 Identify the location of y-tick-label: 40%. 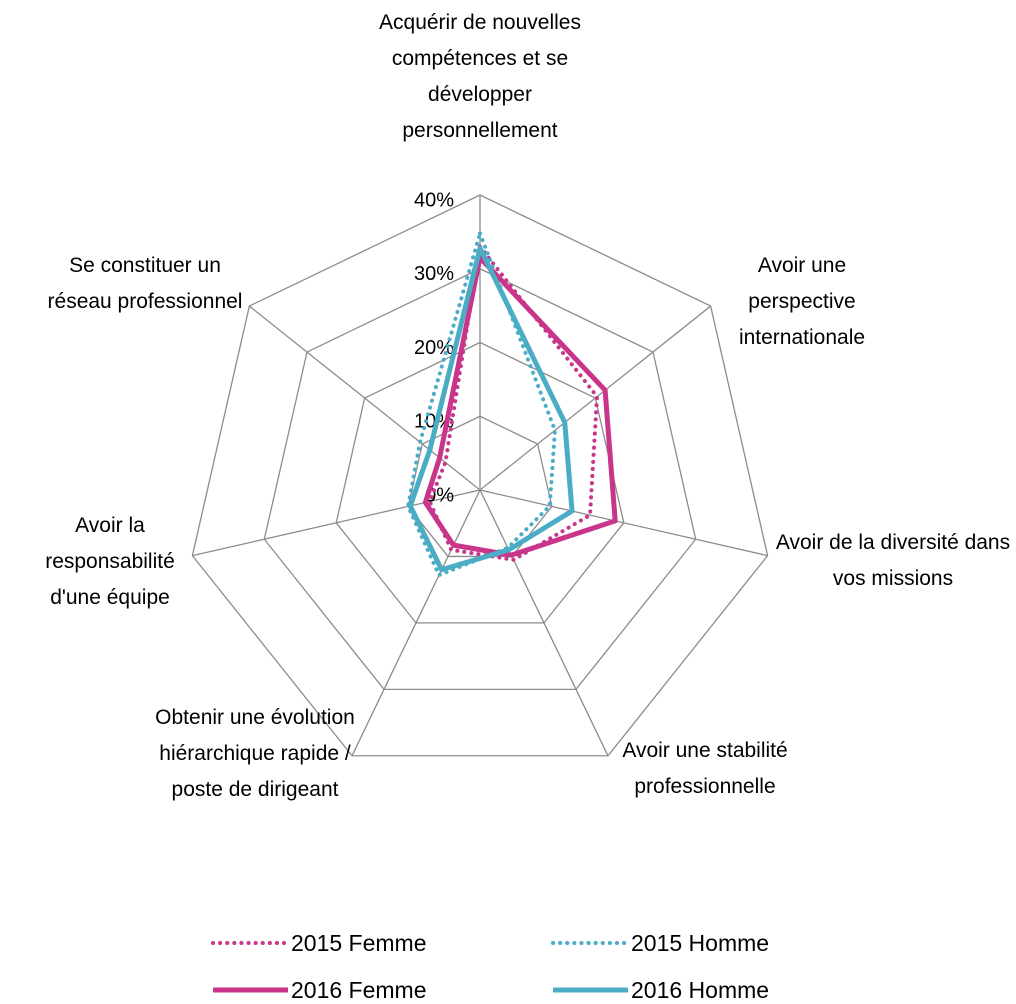
(434, 200).